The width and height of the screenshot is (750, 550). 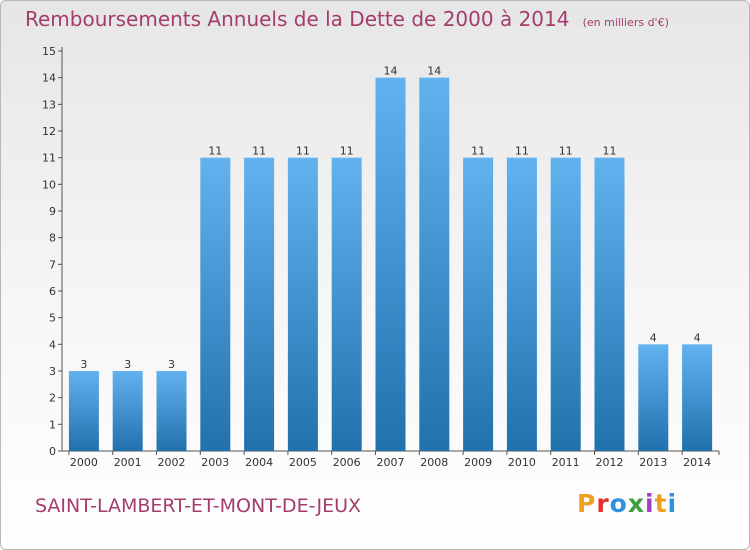 What do you see at coordinates (172, 462) in the screenshot?
I see `x-tick-label: 2002` at bounding box center [172, 462].